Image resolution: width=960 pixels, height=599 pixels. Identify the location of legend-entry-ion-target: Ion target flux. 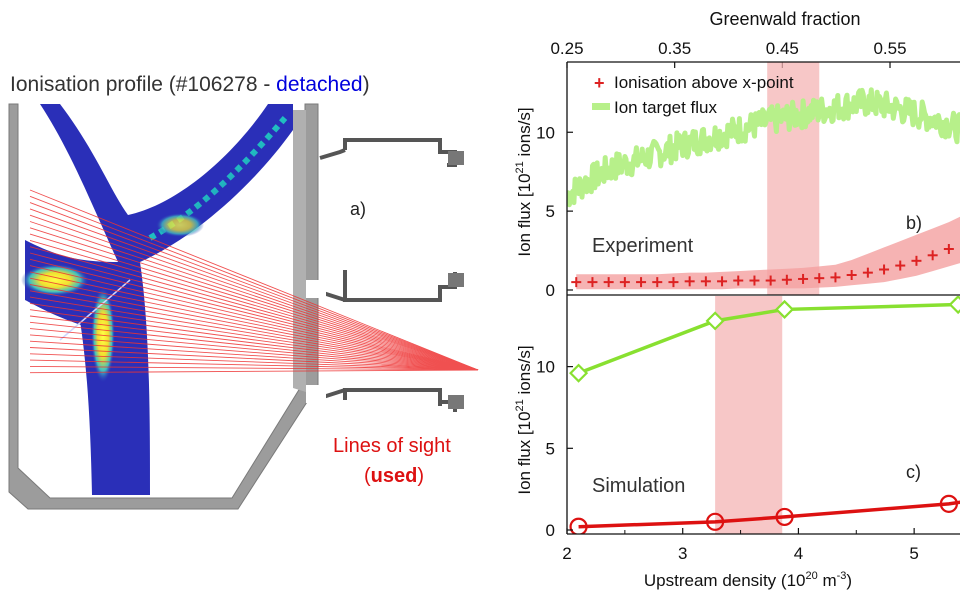
(666, 107).